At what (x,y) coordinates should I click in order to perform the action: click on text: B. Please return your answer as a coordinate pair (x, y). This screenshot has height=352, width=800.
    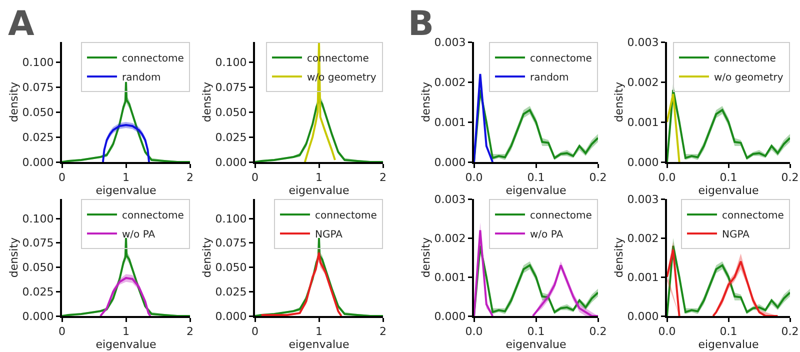
    Looking at the image, I should click on (421, 24).